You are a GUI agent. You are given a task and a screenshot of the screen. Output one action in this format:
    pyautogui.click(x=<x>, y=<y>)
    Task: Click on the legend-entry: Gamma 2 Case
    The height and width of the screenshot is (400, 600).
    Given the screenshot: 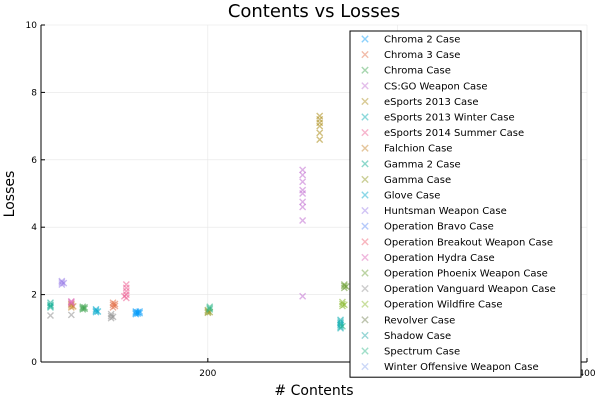 What is the action you would take?
    pyautogui.click(x=422, y=164)
    